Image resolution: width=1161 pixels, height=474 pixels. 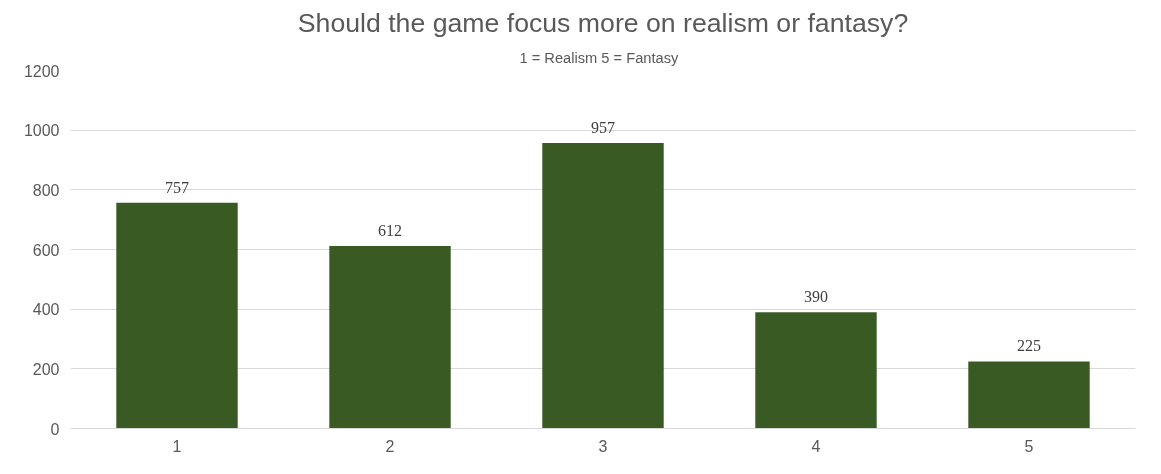 What do you see at coordinates (603, 22) in the screenshot?
I see `chart-title: Should the game focus more on realism or fantasy?` at bounding box center [603, 22].